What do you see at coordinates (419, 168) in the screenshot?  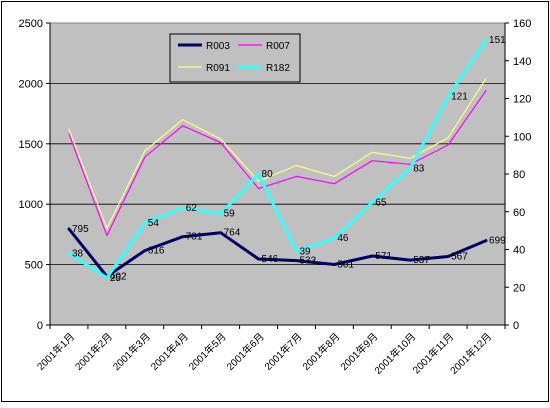 I see `data-label-r182: 83` at bounding box center [419, 168].